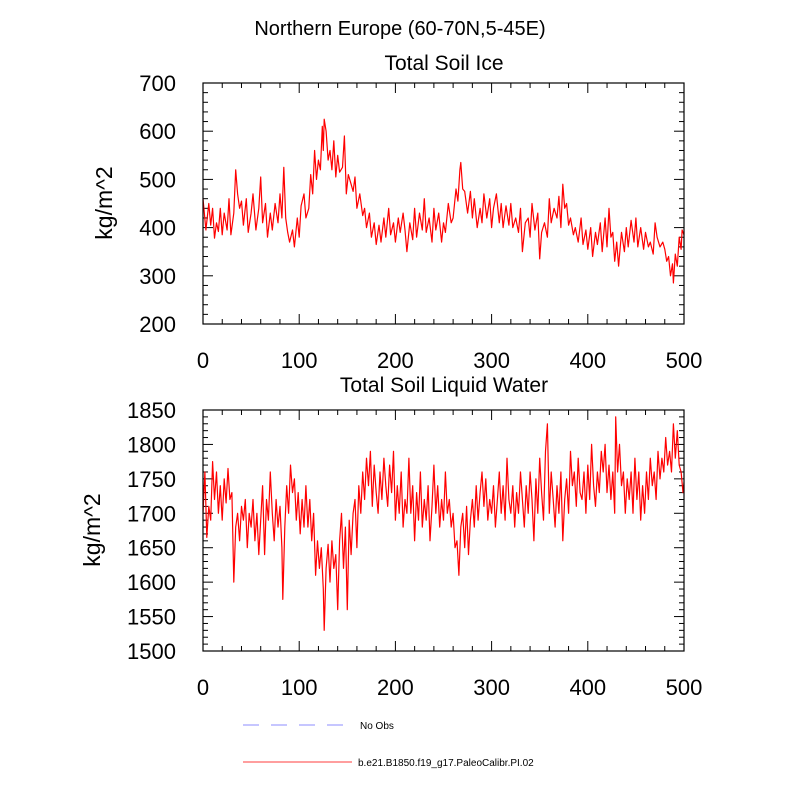 This screenshot has height=800, width=800. I want to click on panel-title-soil-liquid-water: Total Soil Liquid Water, so click(444, 385).